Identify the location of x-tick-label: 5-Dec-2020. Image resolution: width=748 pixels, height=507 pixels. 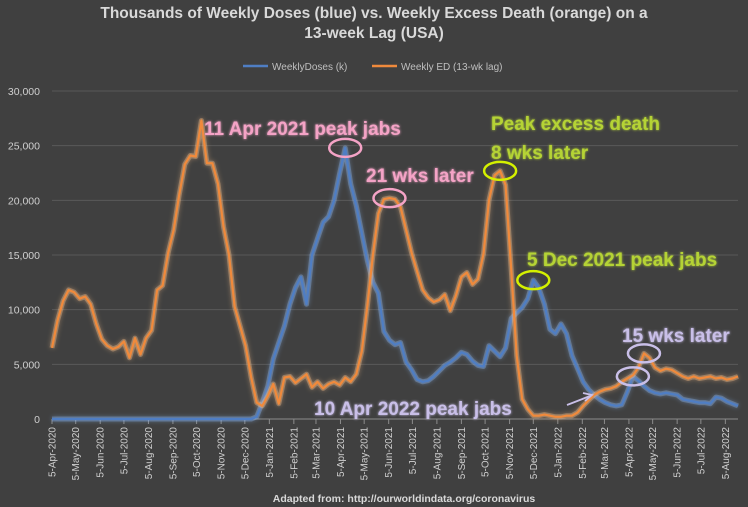
(245, 453).